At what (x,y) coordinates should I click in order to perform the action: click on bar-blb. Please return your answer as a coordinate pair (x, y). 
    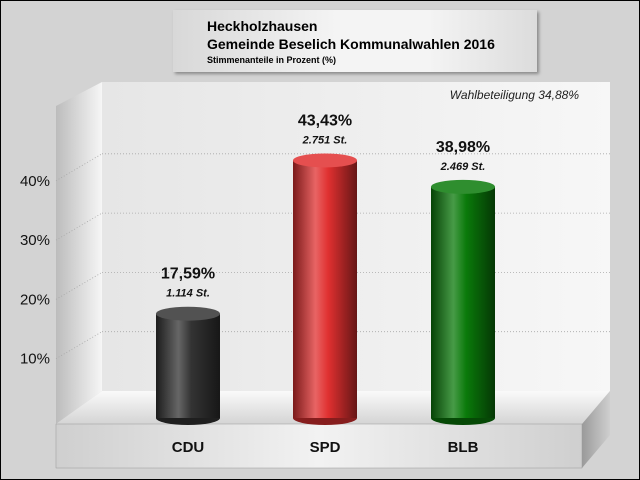
    Looking at the image, I should click on (463, 302).